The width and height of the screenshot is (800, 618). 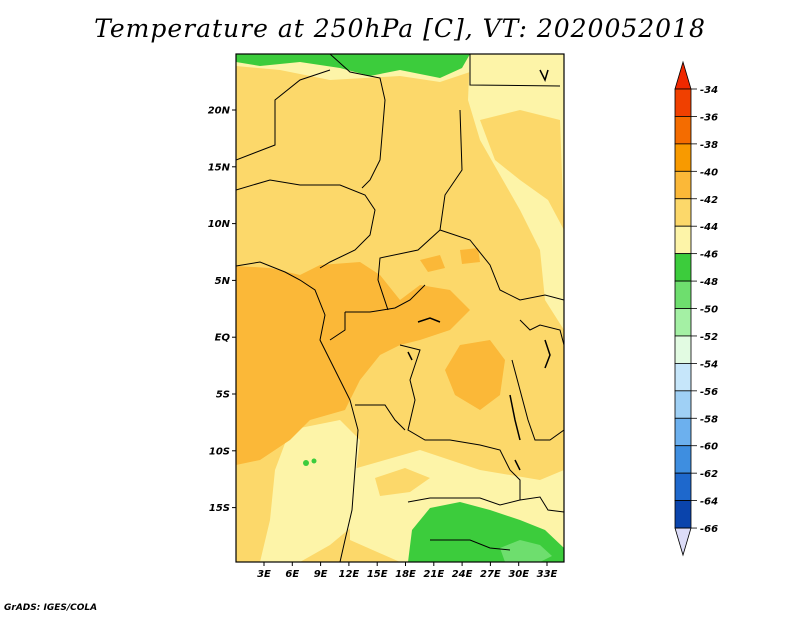 I want to click on lon-label: 6E, so click(x=292, y=574).